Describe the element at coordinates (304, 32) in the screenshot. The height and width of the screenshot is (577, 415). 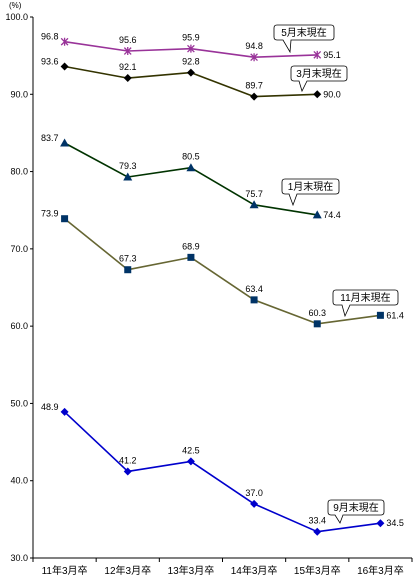
I see `legend-callout-0-label: 5月末現在` at that location.